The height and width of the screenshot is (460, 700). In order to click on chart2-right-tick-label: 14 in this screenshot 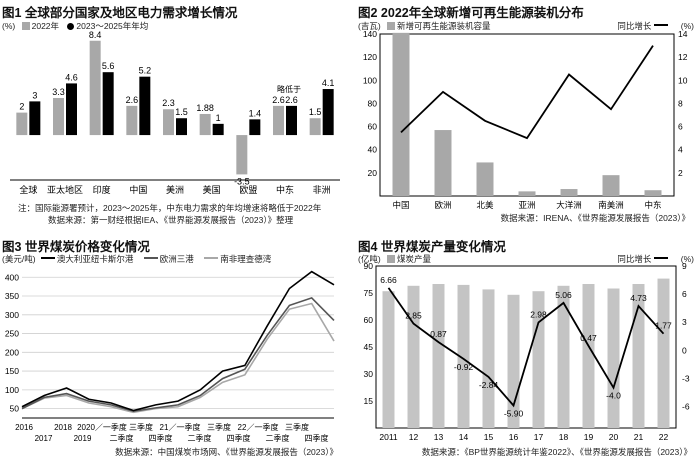, I will do `click(683, 34)`.